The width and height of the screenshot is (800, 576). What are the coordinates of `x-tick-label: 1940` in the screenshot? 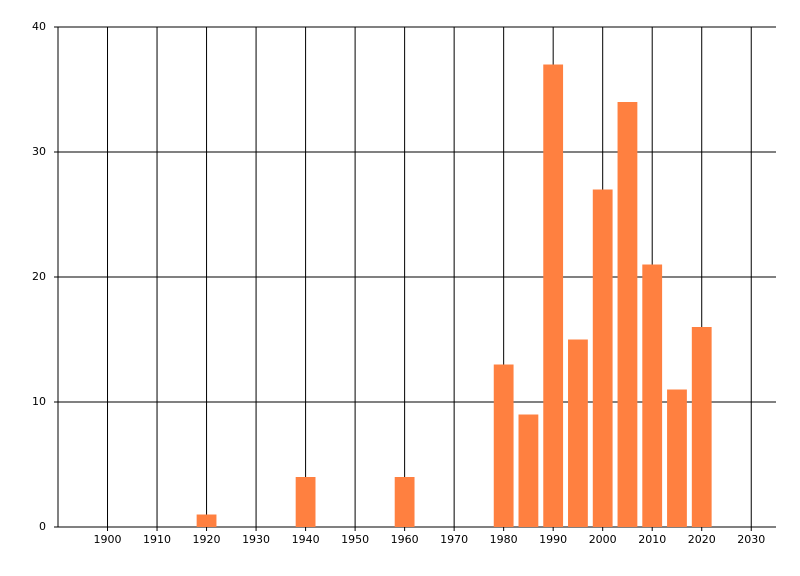 It's located at (306, 539).